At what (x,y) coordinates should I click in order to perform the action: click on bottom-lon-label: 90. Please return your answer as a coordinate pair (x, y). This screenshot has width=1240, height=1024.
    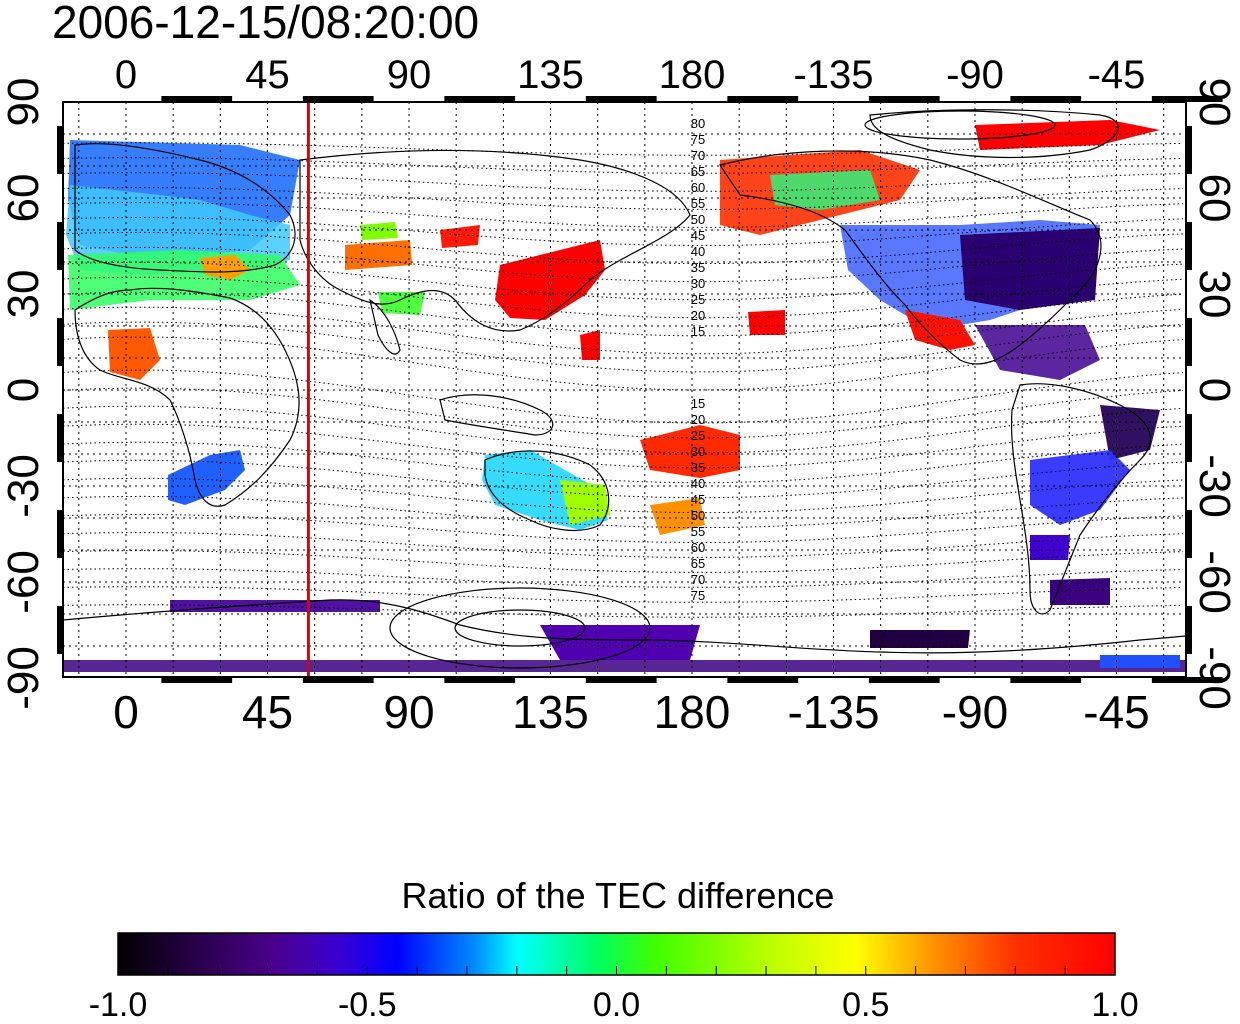
    Looking at the image, I should click on (408, 712).